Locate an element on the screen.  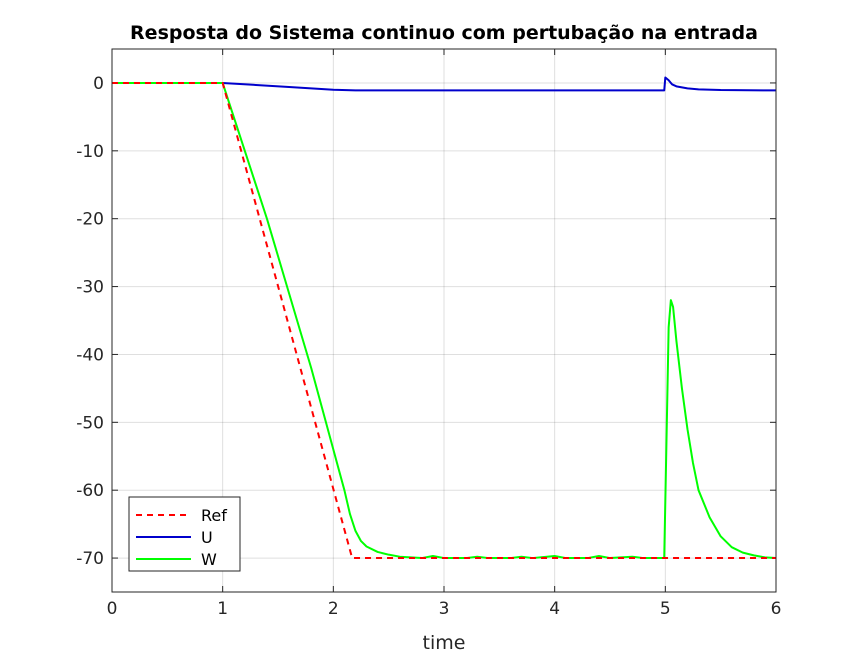
legend-label-u: U is located at coordinates (207, 537).